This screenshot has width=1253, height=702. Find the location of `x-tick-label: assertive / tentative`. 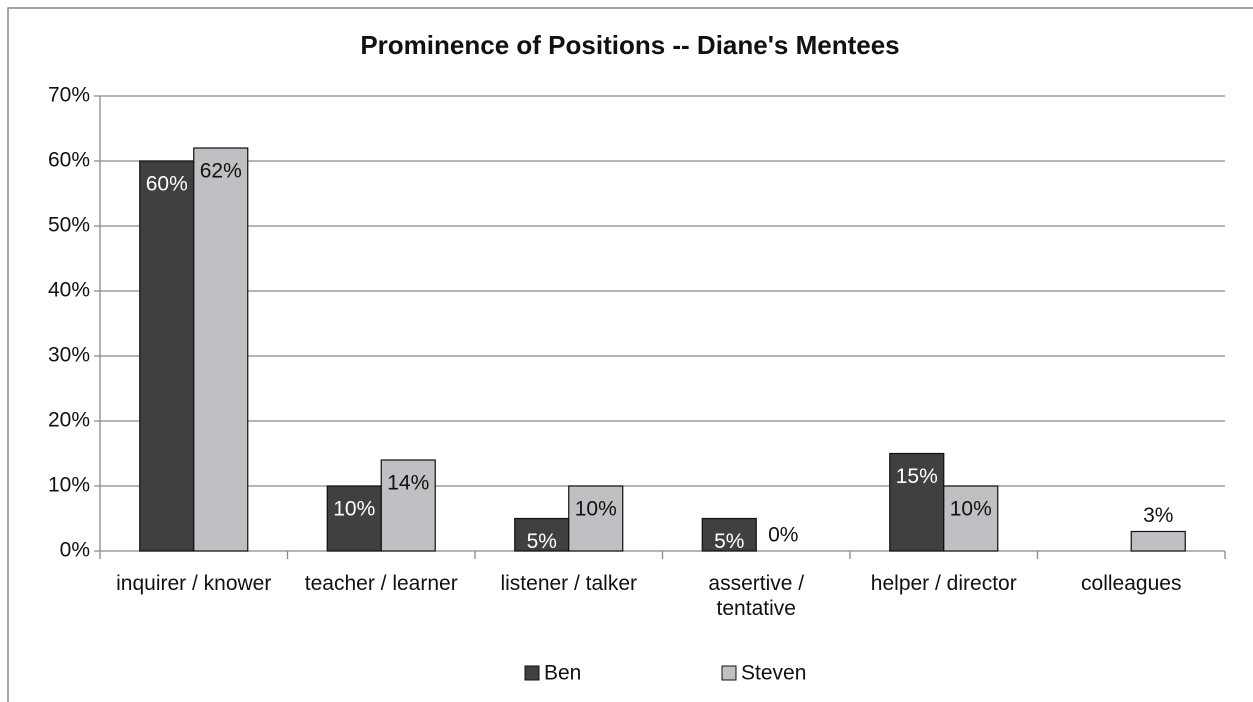

x-tick-label: assertive / tentative is located at coordinates (756, 596).